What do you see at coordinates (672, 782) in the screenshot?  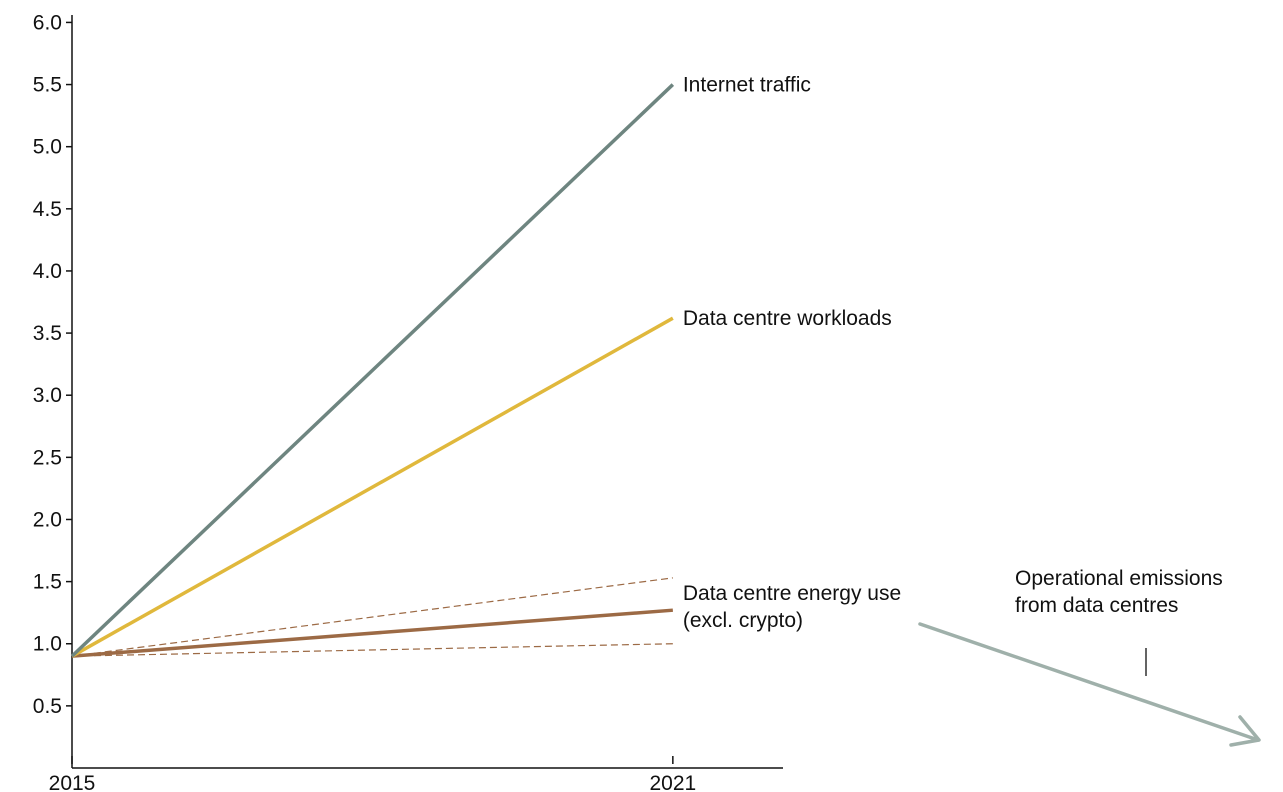 I see `x-tick-label-2021: 2021` at bounding box center [672, 782].